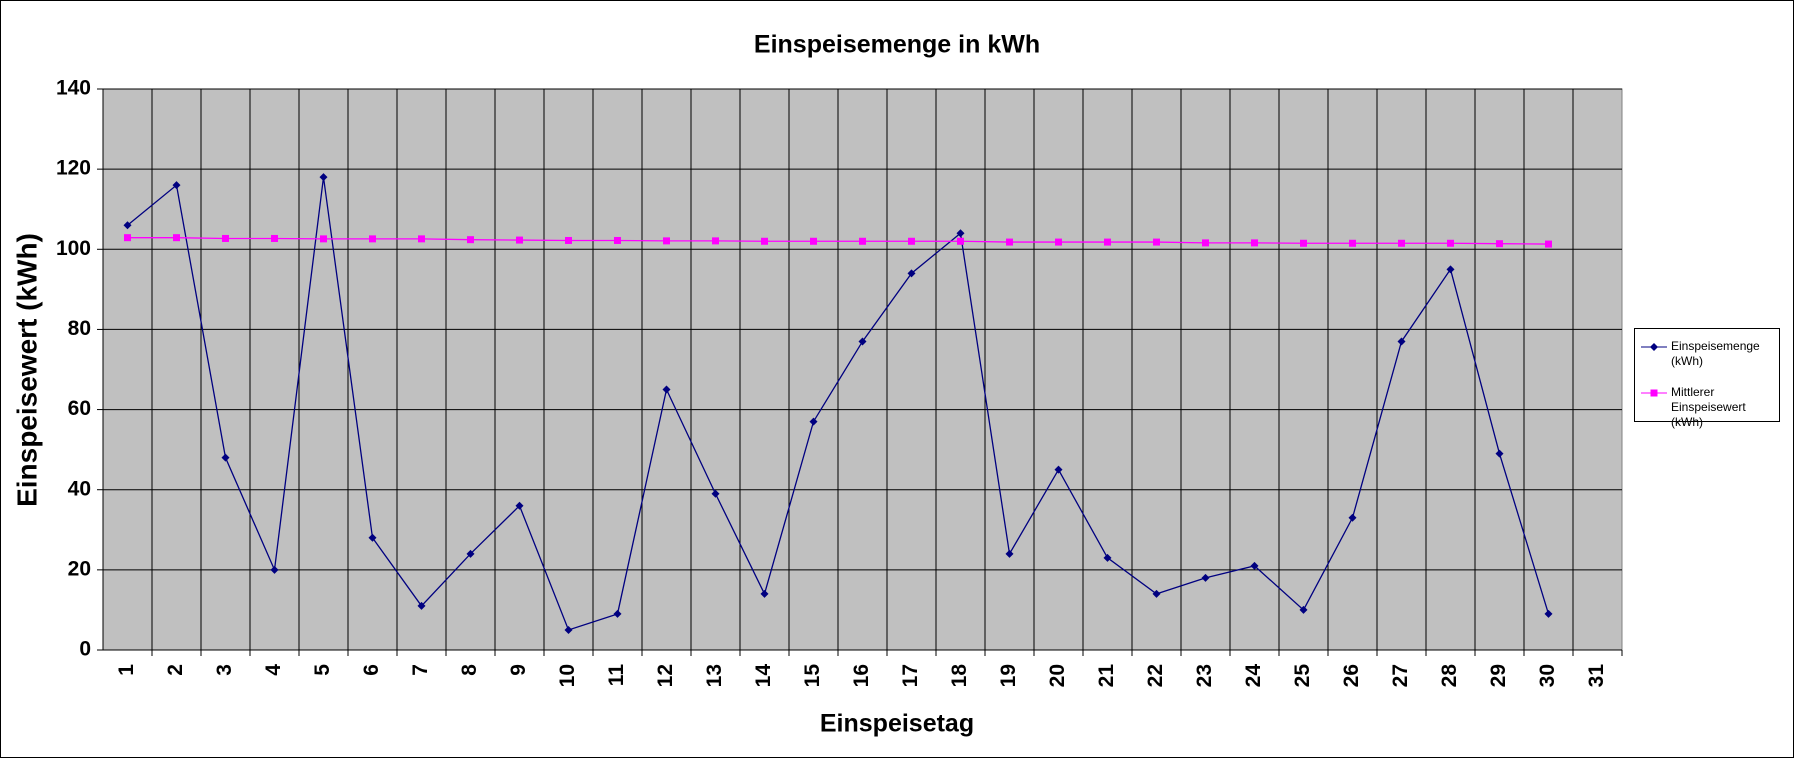 This screenshot has height=758, width=1794. Describe the element at coordinates (126, 670) in the screenshot. I see `x-tick-label: 1` at that location.